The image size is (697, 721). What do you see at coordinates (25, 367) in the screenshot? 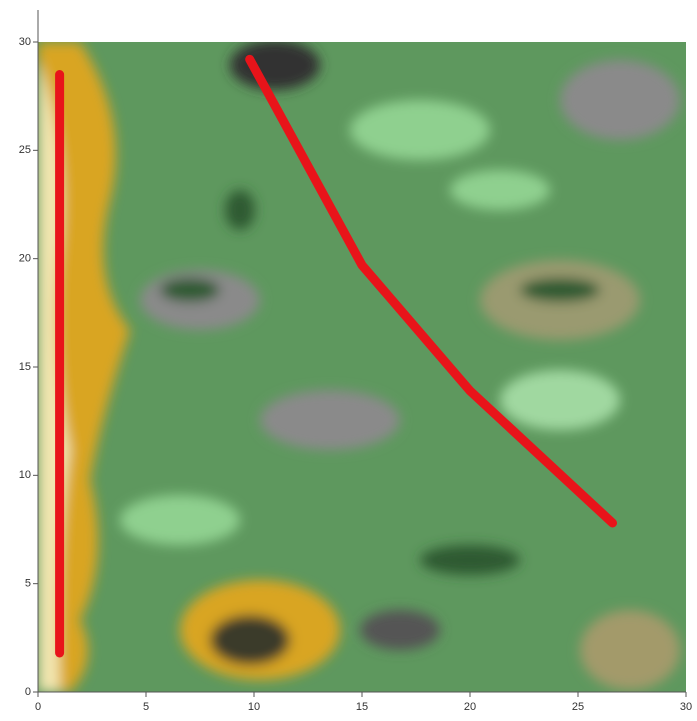
I see `y-tick-label: 15` at bounding box center [25, 367].